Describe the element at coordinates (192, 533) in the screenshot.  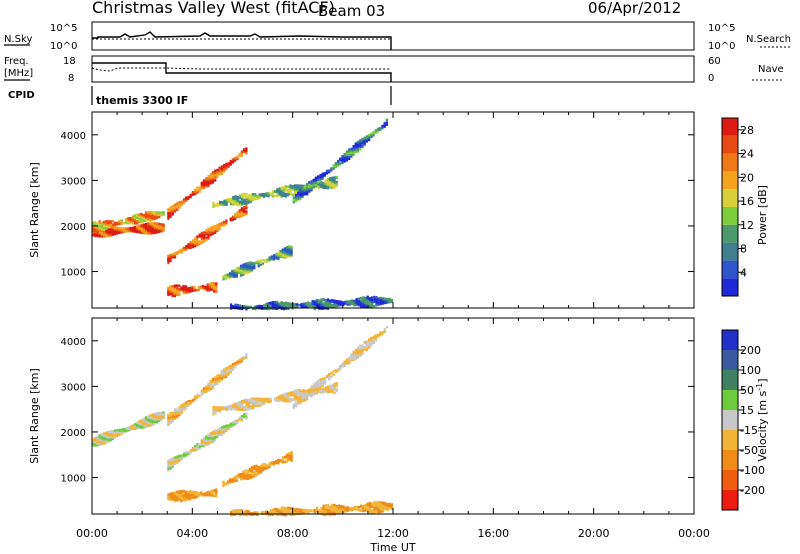
I see `time-tick-label: 04:00` at that location.